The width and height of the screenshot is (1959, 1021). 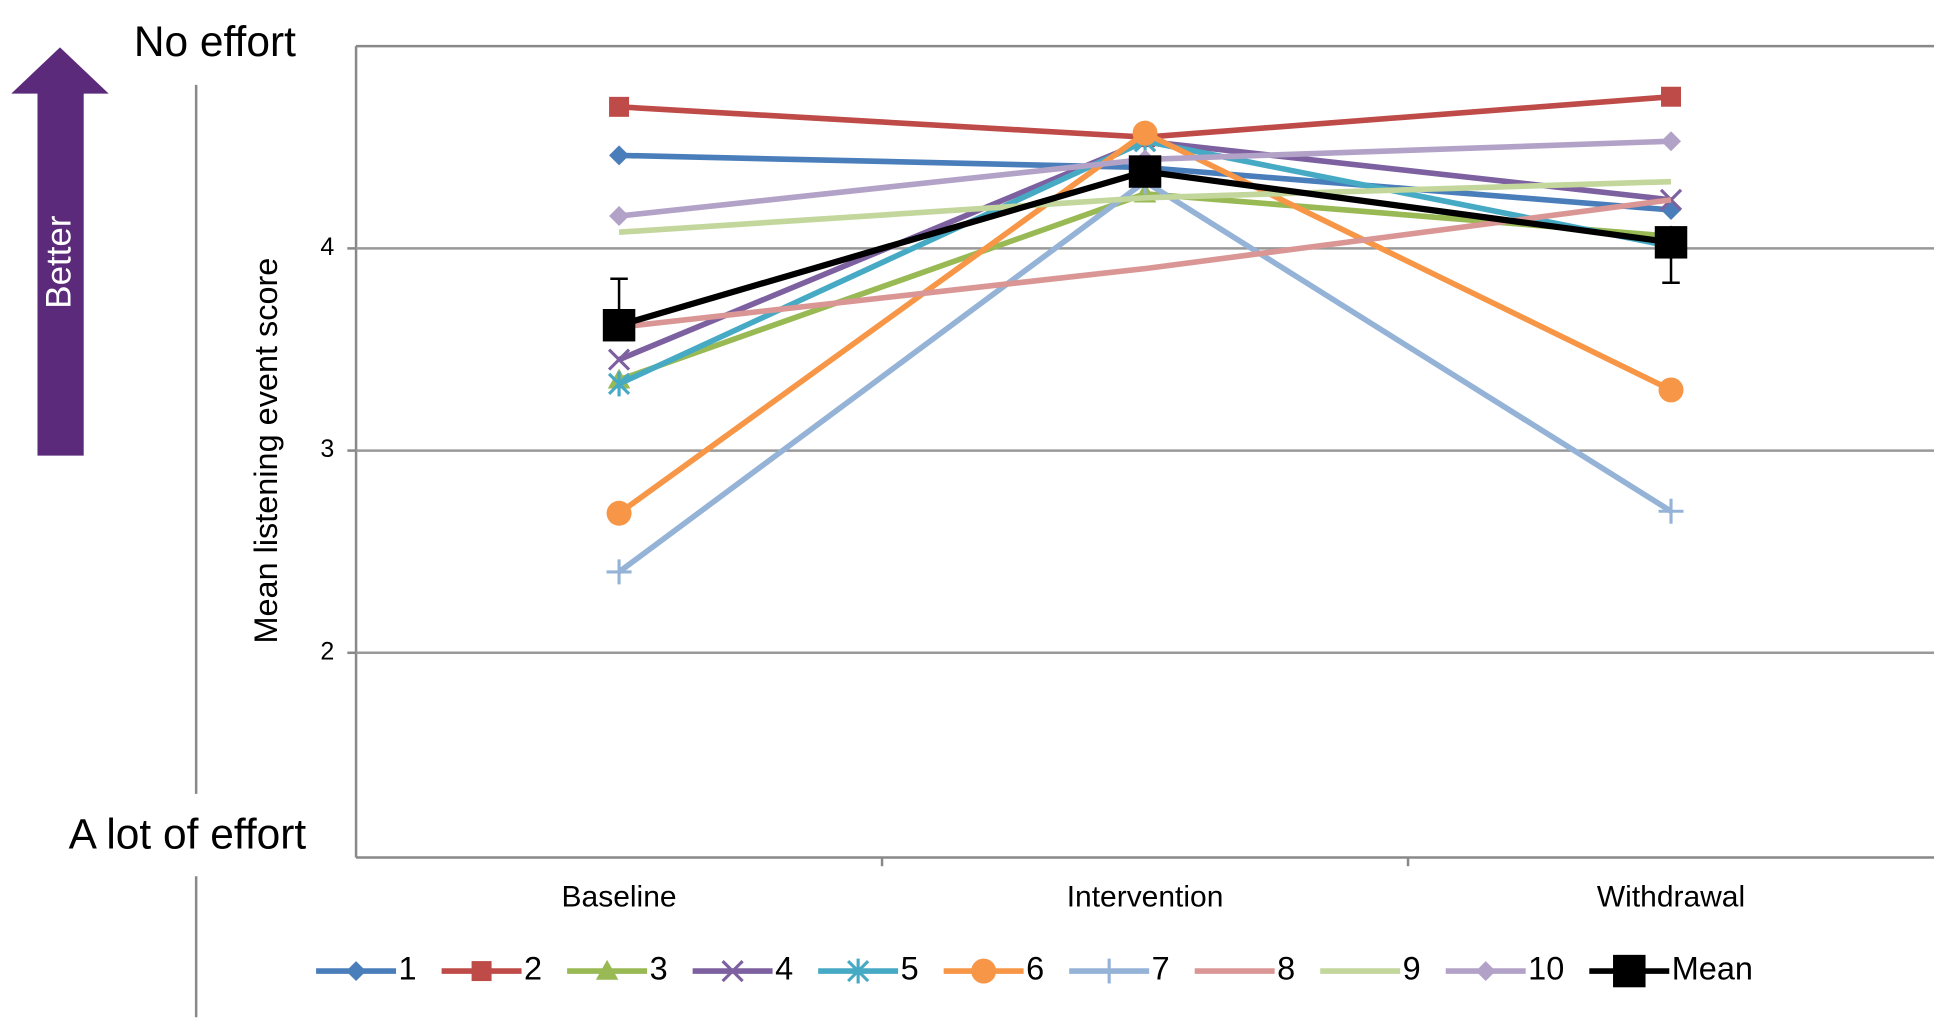 I want to click on legend-label: 4, so click(x=784, y=969).